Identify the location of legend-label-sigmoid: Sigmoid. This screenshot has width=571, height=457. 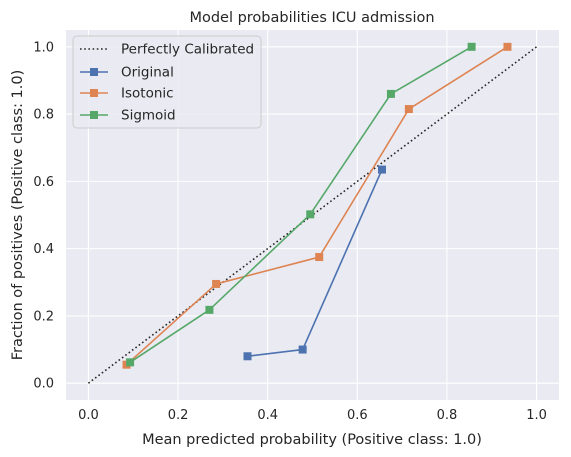
(148, 116).